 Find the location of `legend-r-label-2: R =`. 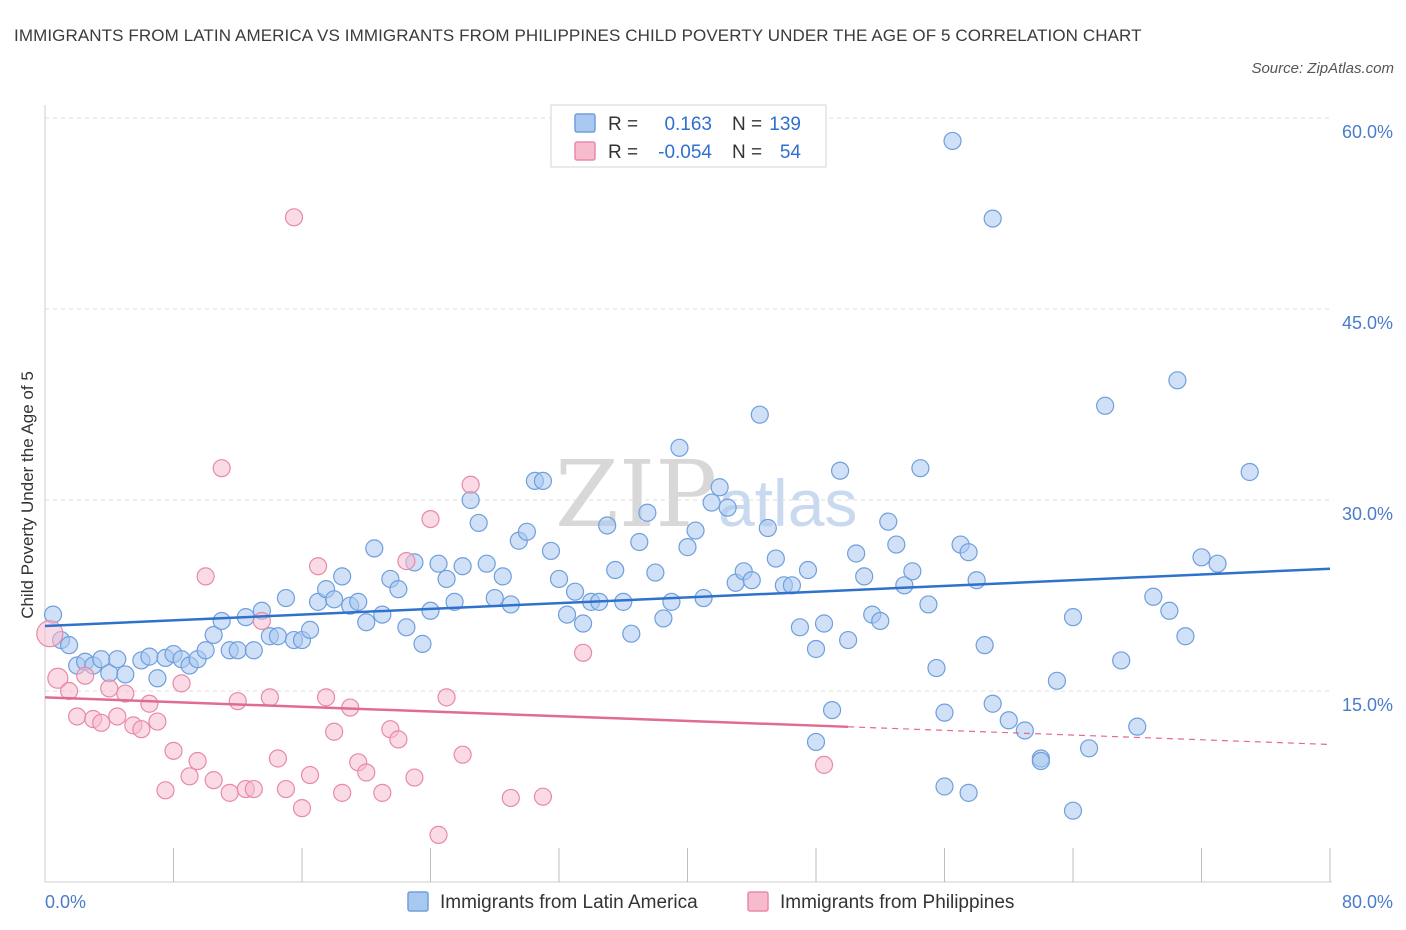

legend-r-label-2: R = is located at coordinates (623, 152).